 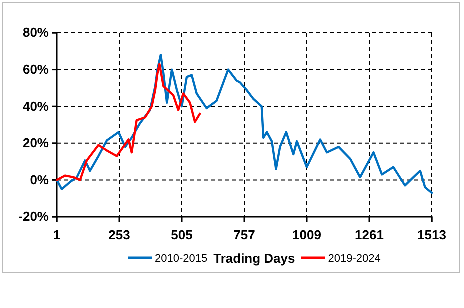 What do you see at coordinates (432, 234) in the screenshot?
I see `x-tick-label: 1513` at bounding box center [432, 234].